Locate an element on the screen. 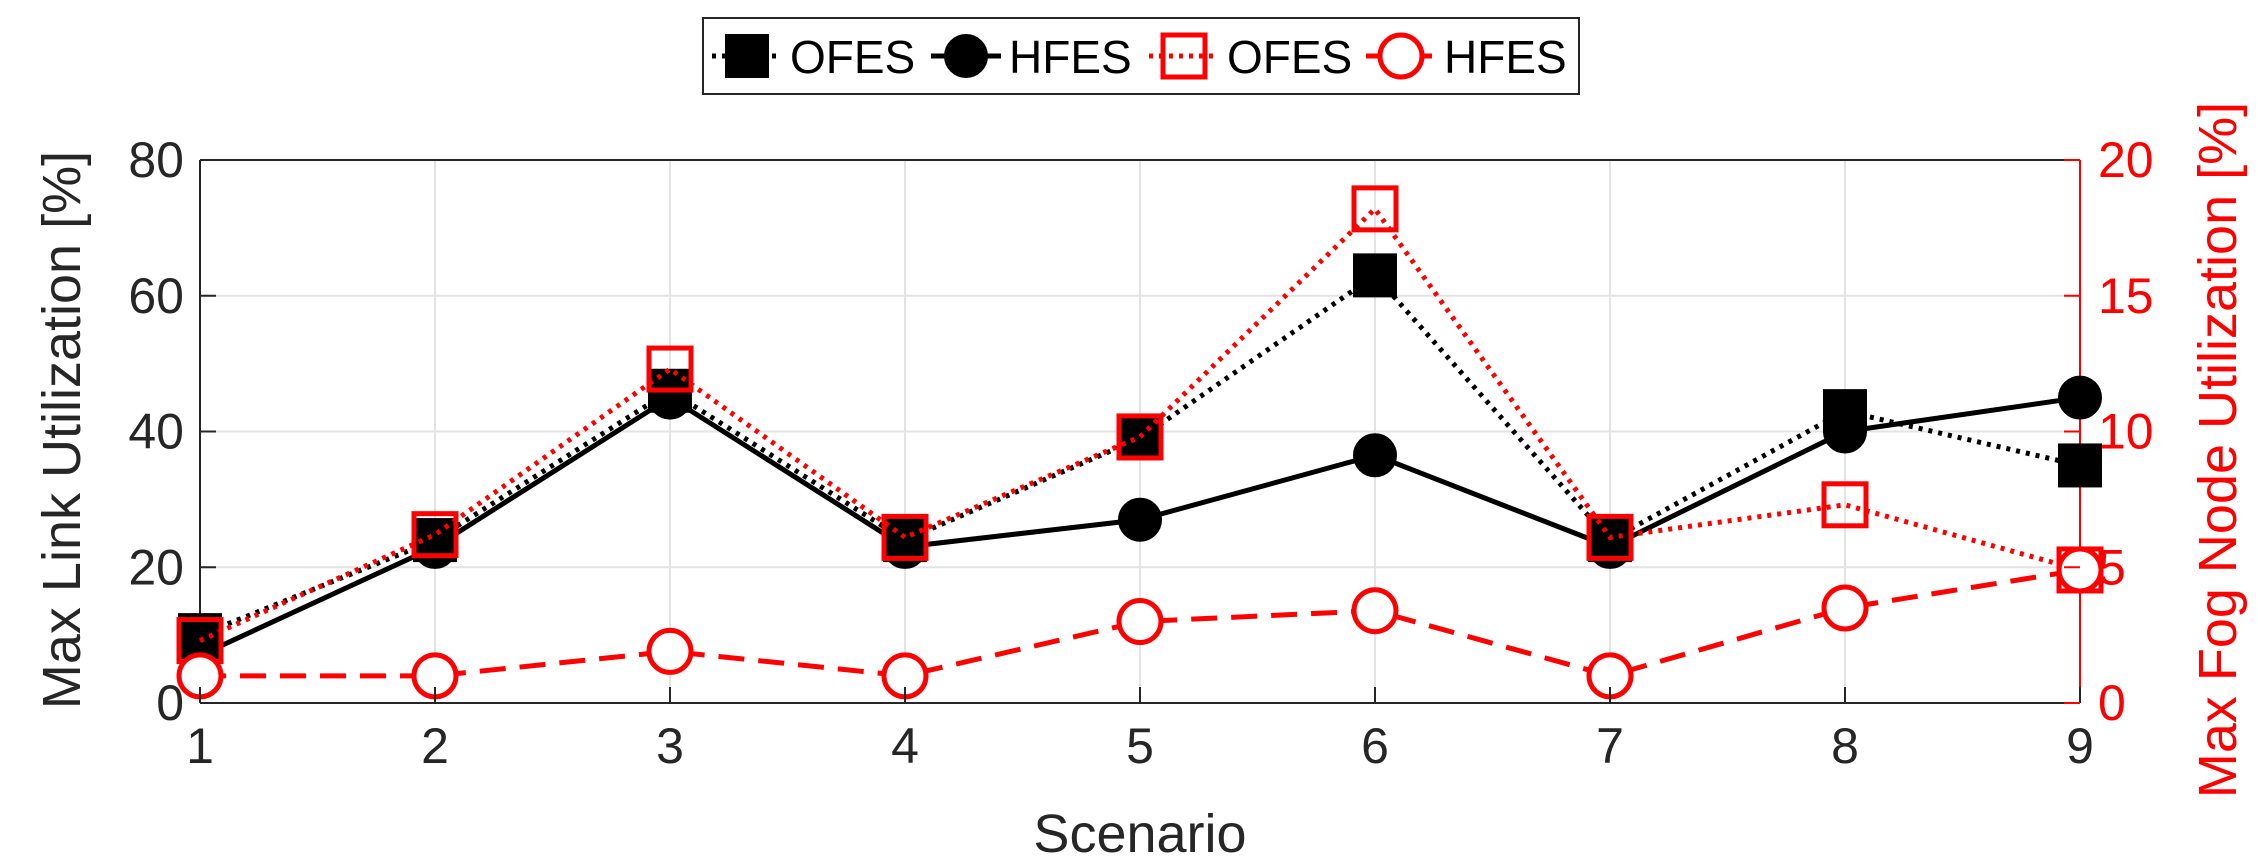 The height and width of the screenshot is (864, 2258). y-tick-label-left: 40 is located at coordinates (156, 432).